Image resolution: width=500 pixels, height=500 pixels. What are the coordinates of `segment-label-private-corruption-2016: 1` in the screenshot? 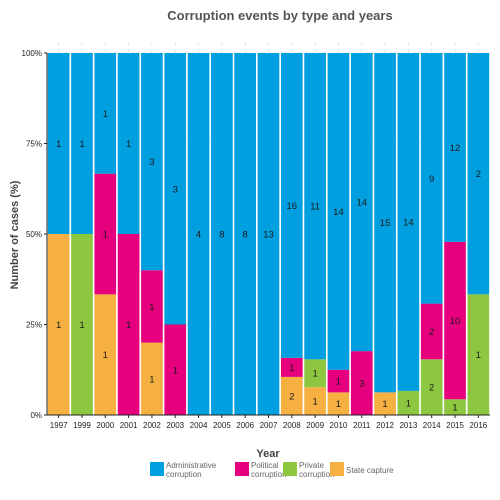 It's located at (478, 355).